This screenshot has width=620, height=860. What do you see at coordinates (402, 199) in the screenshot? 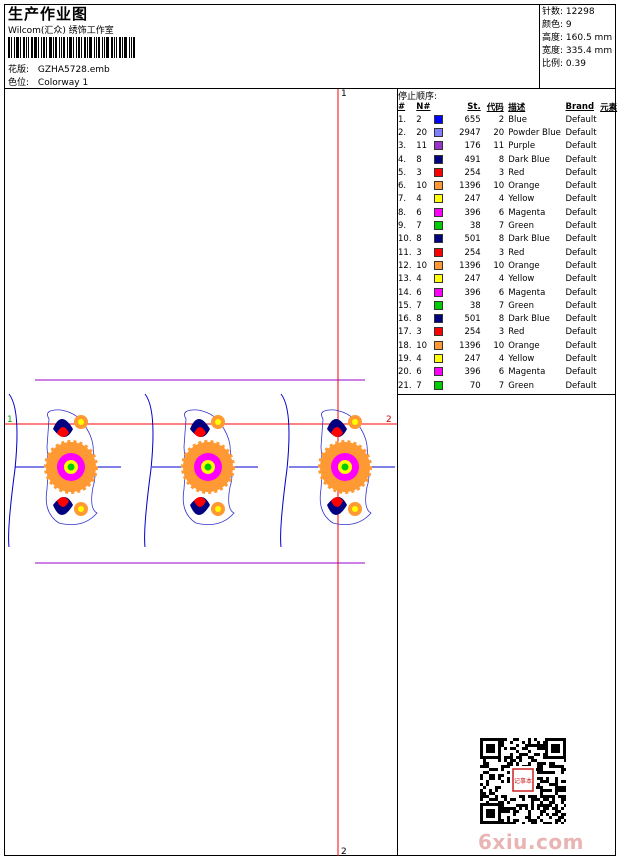
I see `row-index: 7.` at bounding box center [402, 199].